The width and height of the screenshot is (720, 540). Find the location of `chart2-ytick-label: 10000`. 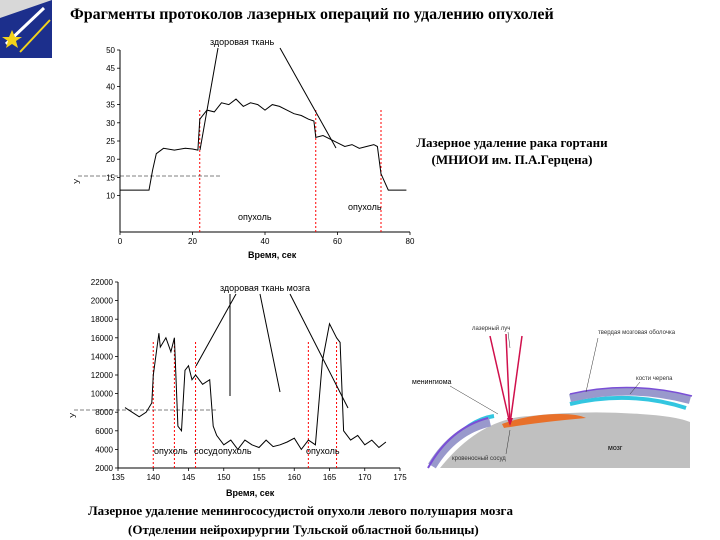

chart2-ytick-label: 10000 is located at coordinates (102, 394).